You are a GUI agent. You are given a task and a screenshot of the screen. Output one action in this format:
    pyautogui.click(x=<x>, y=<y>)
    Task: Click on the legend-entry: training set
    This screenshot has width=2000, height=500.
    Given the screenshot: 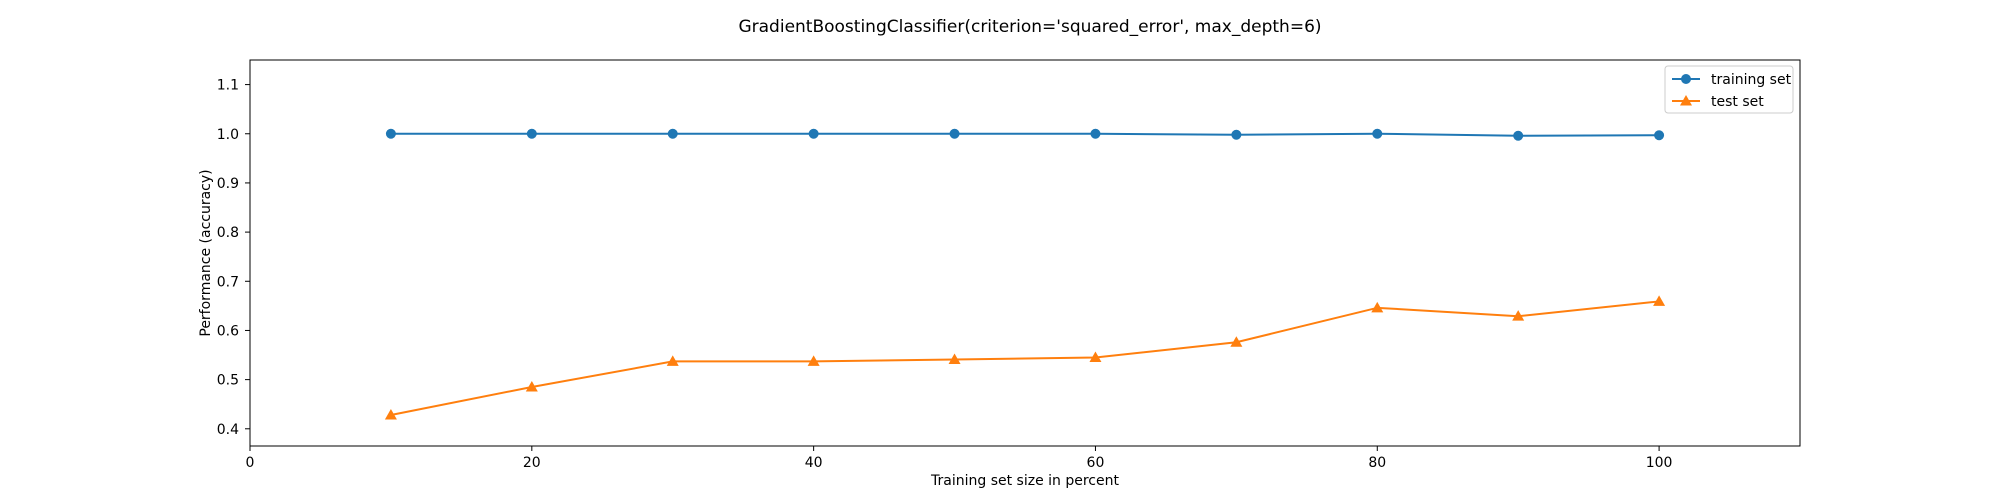 What is the action you would take?
    pyautogui.click(x=1732, y=80)
    